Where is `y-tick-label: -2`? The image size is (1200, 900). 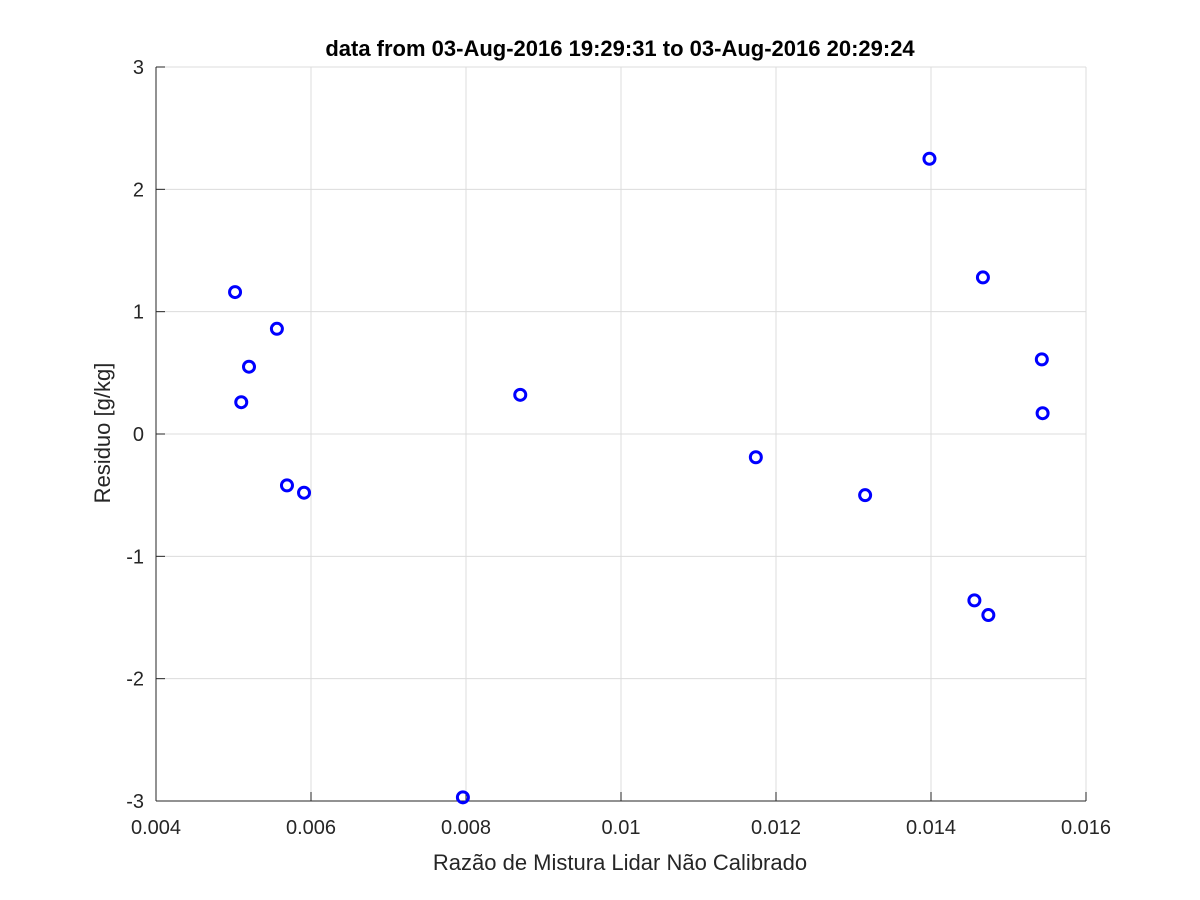 y-tick-label: -2 is located at coordinates (135, 680).